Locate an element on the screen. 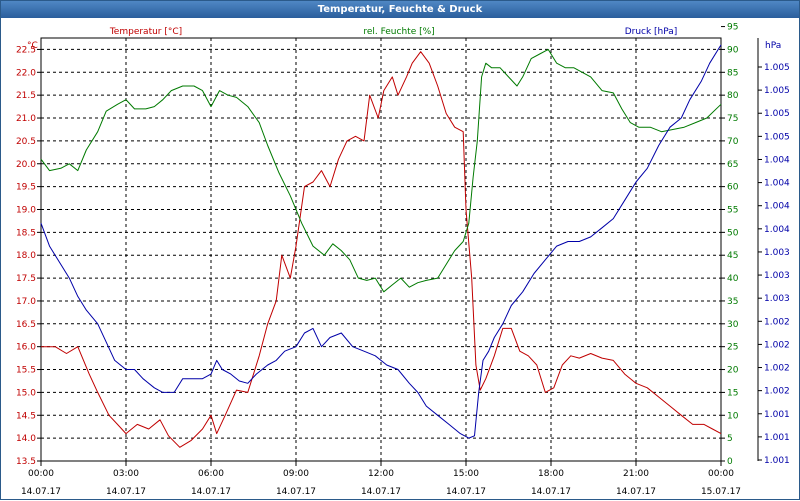 Image resolution: width=800 pixels, height=501 pixels. y-mid-tick-label: 30 is located at coordinates (733, 325).